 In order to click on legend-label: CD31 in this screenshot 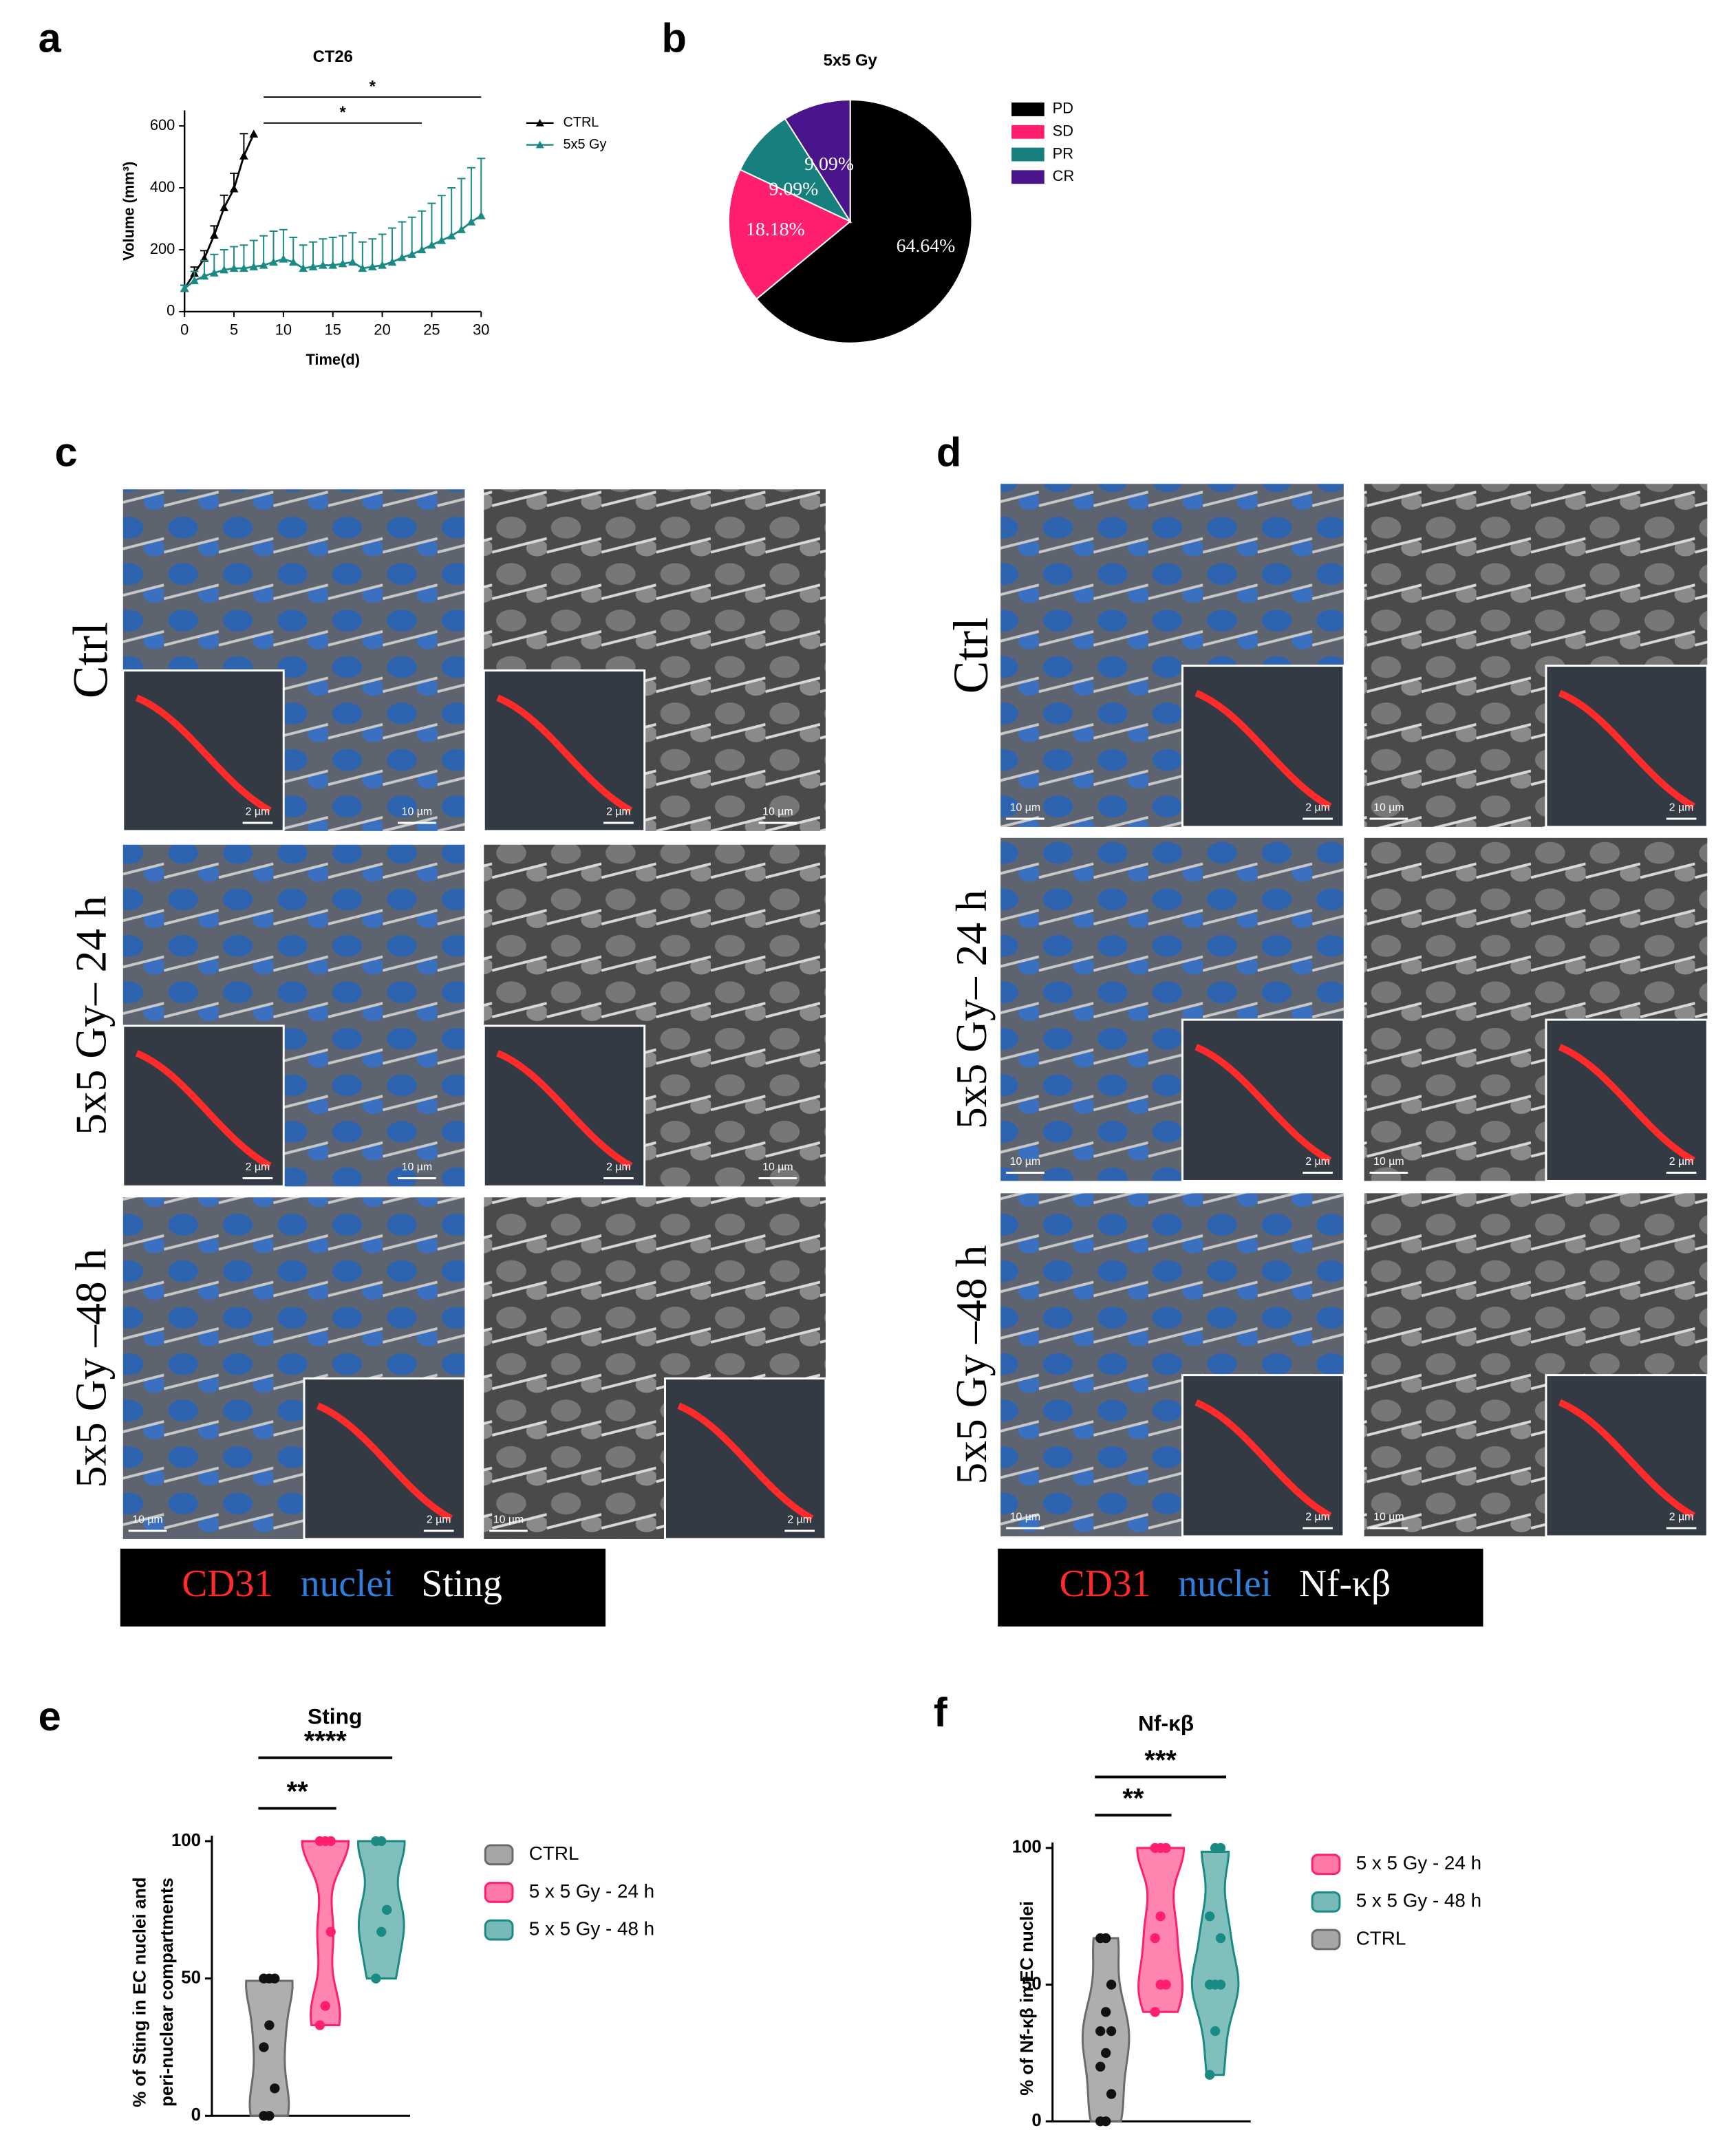, I will do `click(227, 1583)`.